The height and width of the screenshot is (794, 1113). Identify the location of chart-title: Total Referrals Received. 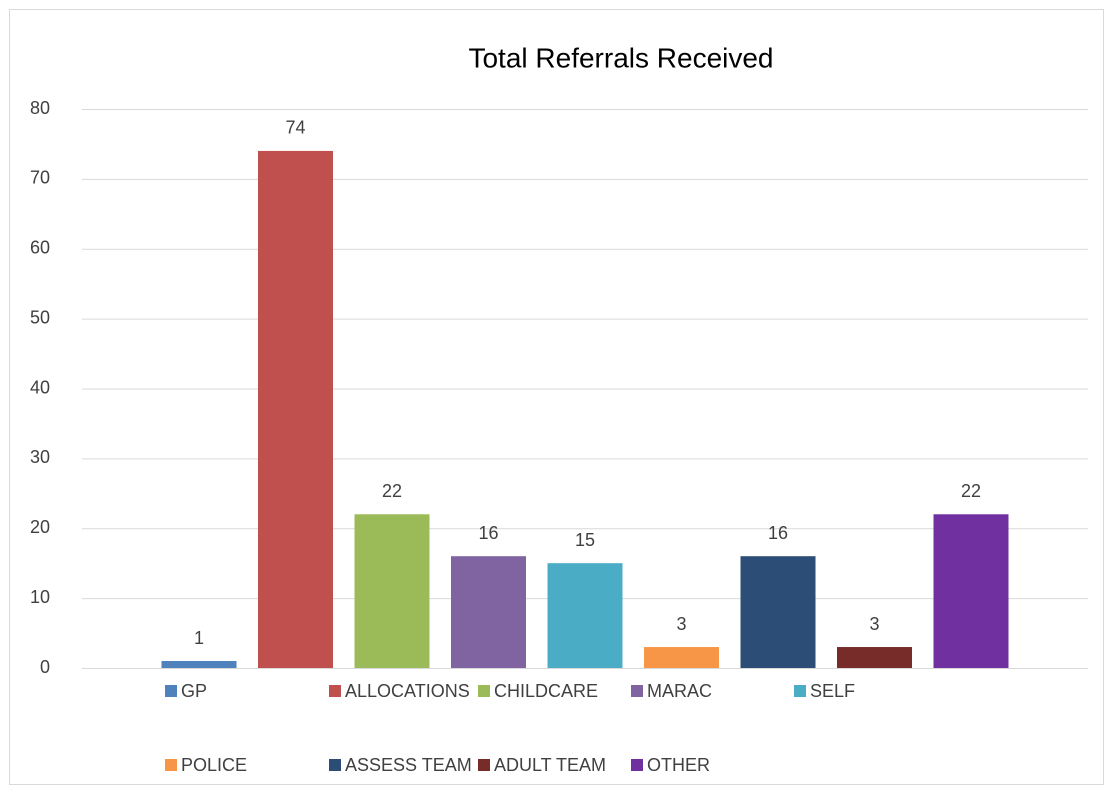
(620, 57).